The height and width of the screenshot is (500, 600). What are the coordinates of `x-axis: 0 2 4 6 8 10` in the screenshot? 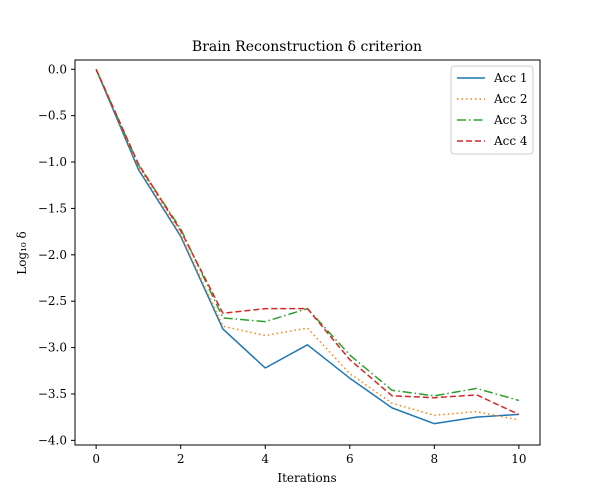 It's located at (309, 455).